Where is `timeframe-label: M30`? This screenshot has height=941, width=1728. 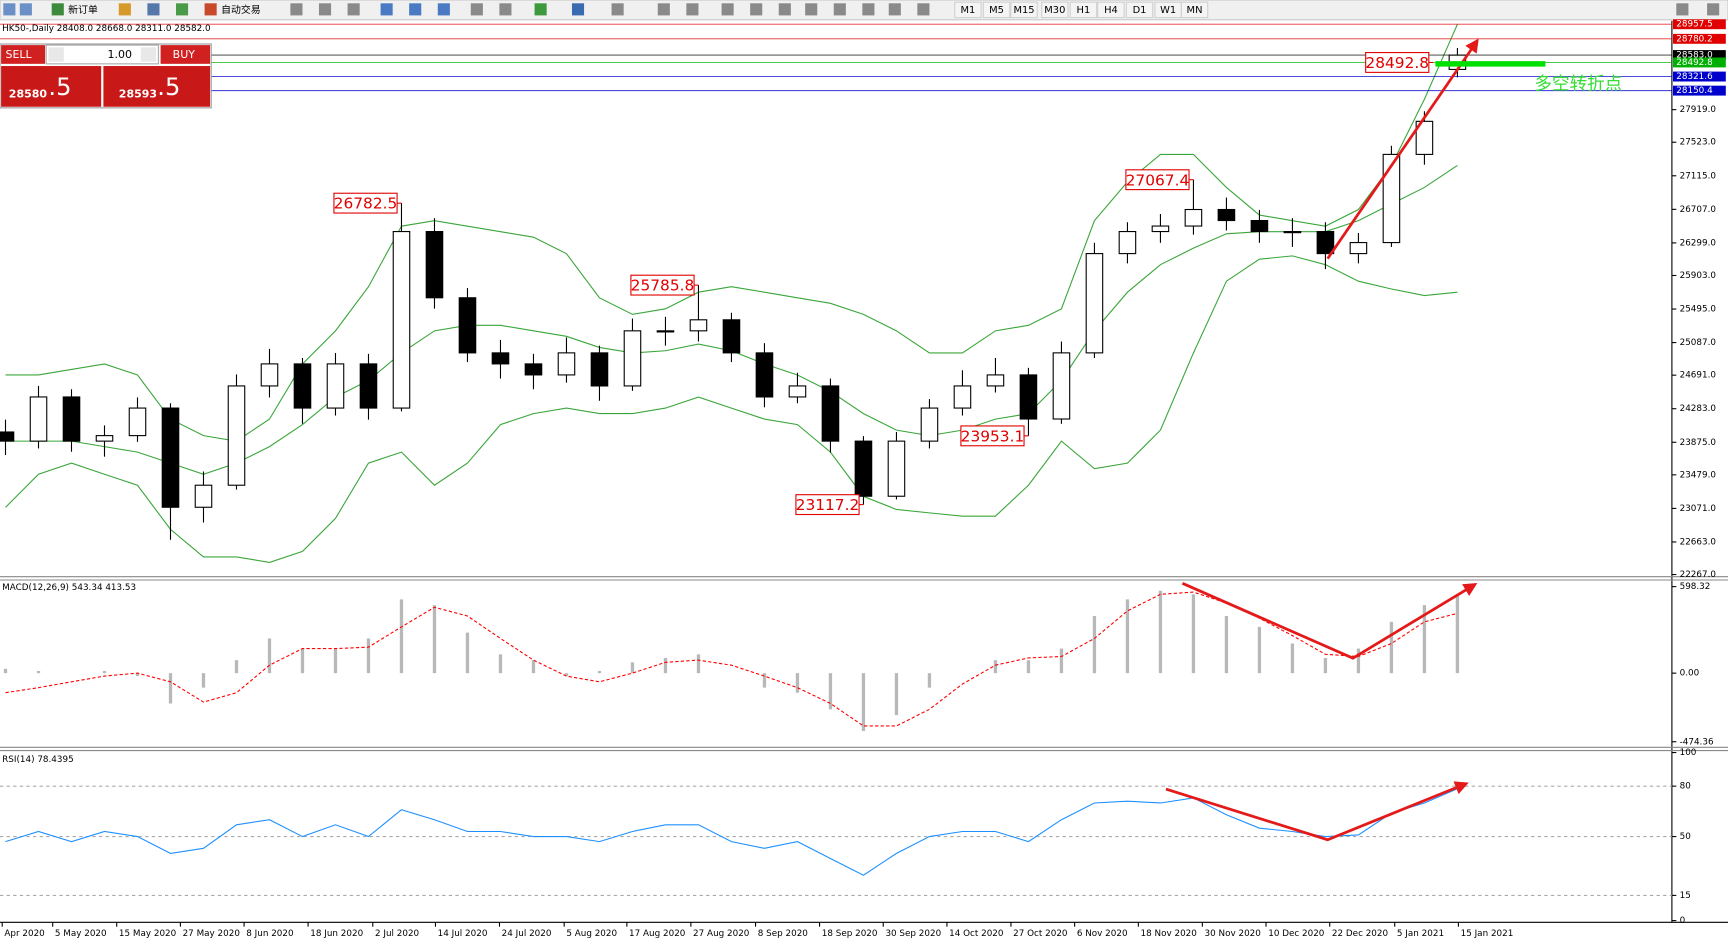 timeframe-label: M30 is located at coordinates (1054, 10).